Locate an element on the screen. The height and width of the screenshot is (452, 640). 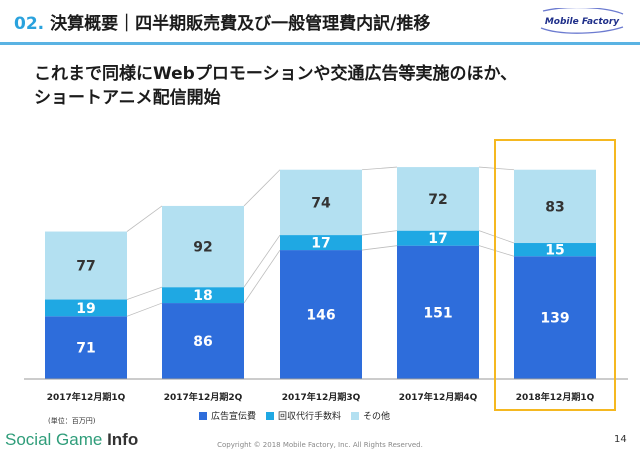
x-tick-label: 2017年12月期1Q is located at coordinates (86, 397).